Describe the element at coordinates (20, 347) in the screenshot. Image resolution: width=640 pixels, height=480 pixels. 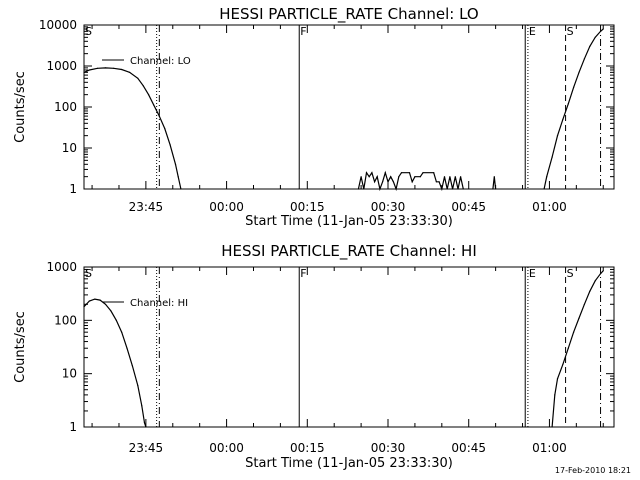
I see `y-axis-label: Counts/sec` at that location.